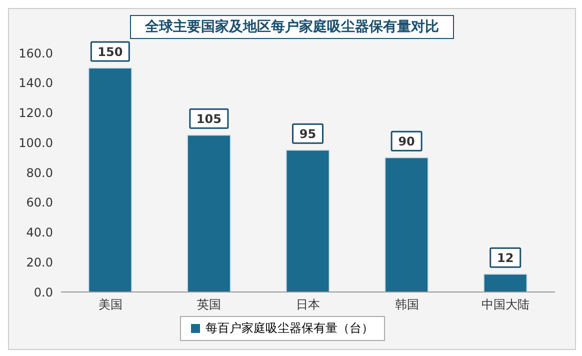 This screenshot has height=356, width=582. Describe the element at coordinates (209, 119) in the screenshot. I see `data-label: 105` at that location.